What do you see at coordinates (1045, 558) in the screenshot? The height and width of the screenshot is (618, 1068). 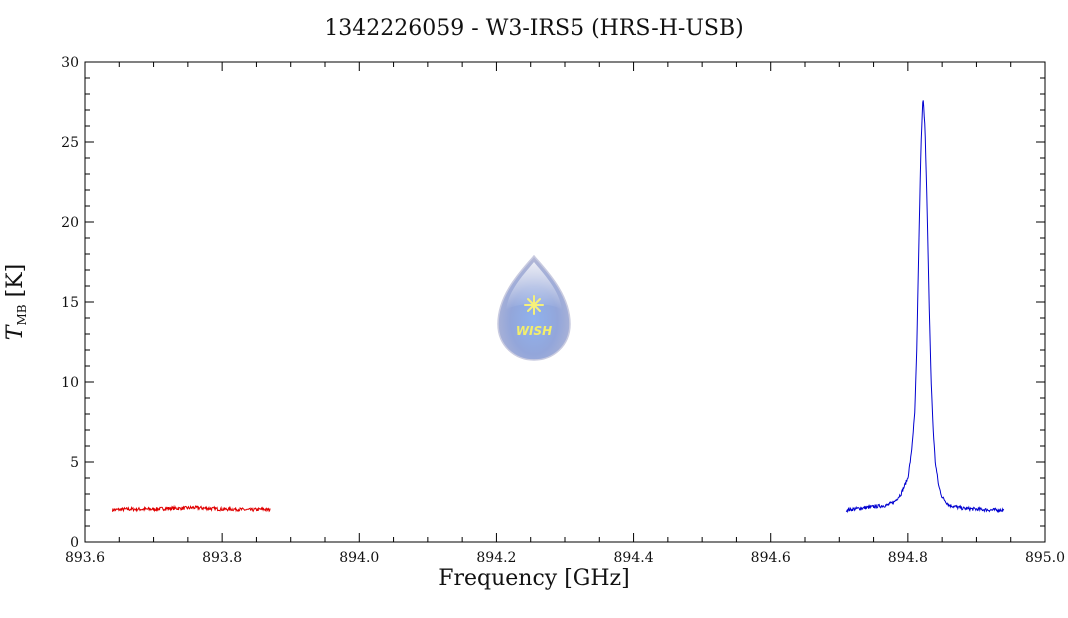 I see `x-tick-label: 895.0` at bounding box center [1045, 558].